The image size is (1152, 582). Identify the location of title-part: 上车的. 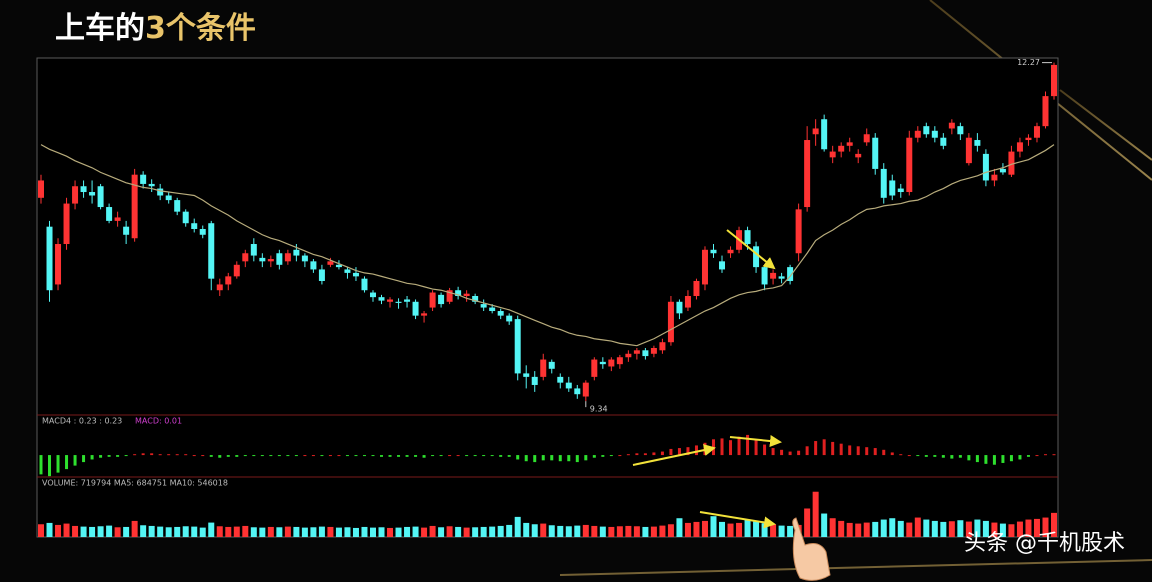
(100, 28).